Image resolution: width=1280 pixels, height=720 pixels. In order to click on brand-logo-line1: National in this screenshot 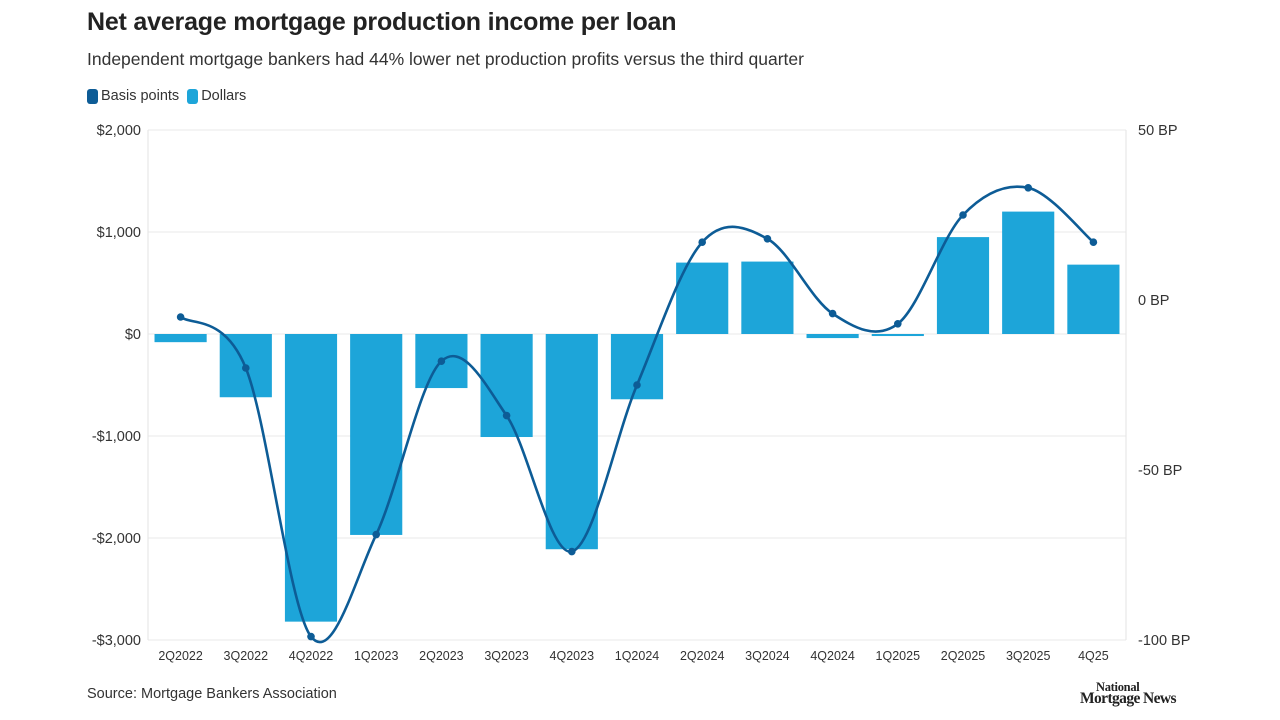, I will do `click(1118, 687)`.